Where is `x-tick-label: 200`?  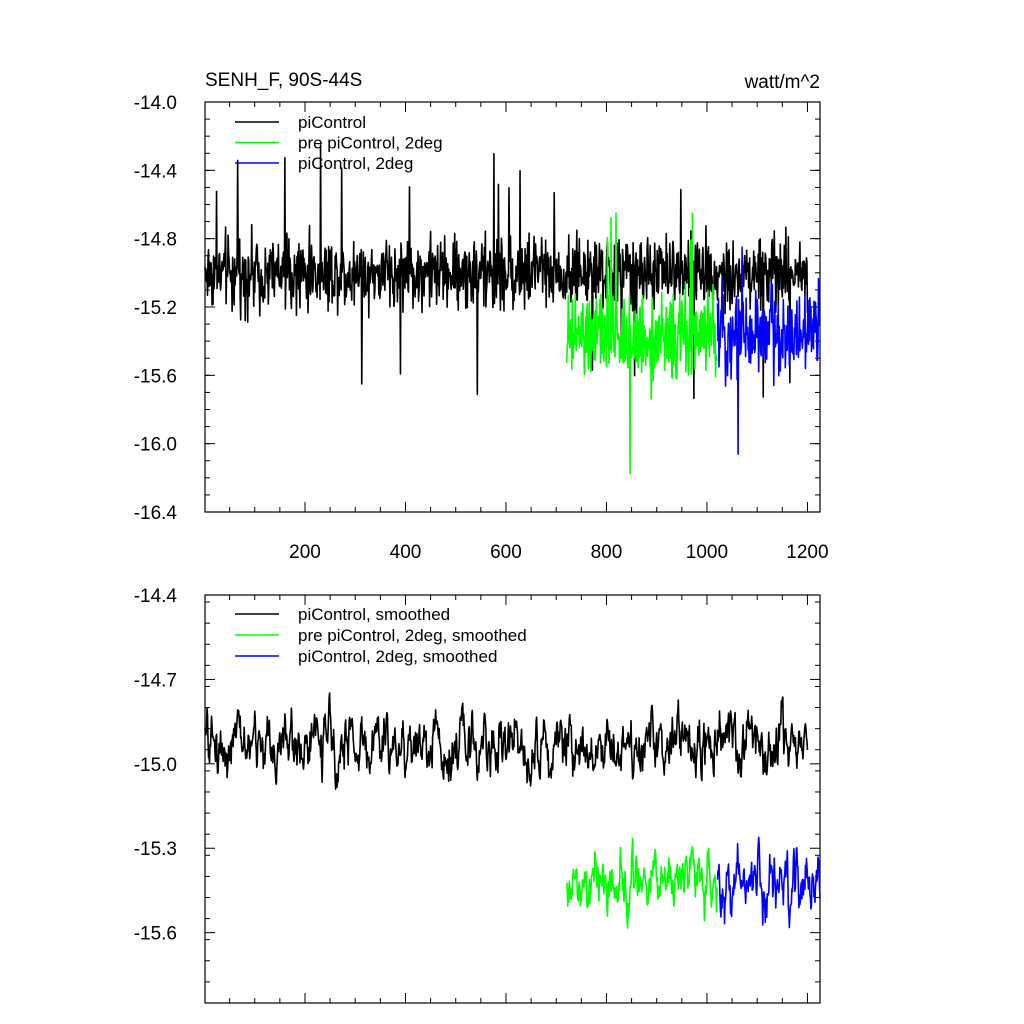 x-tick-label: 200 is located at coordinates (305, 552).